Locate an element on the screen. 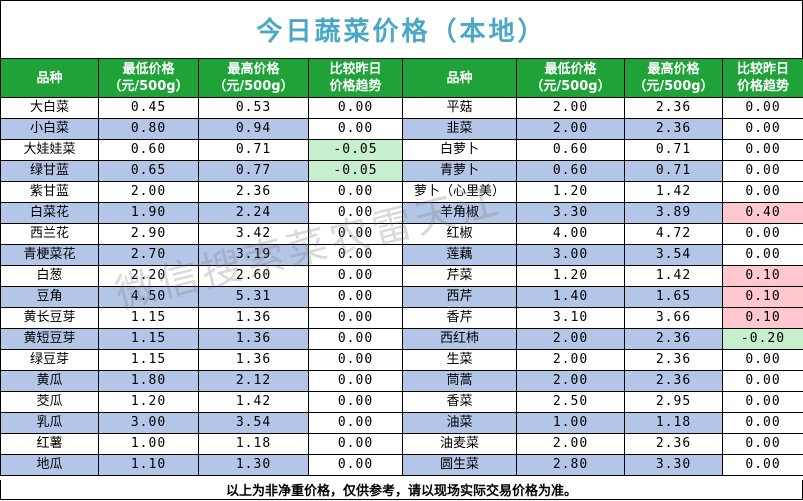 This screenshot has height=501, width=803. cell-low: 2.80 is located at coordinates (570, 465).